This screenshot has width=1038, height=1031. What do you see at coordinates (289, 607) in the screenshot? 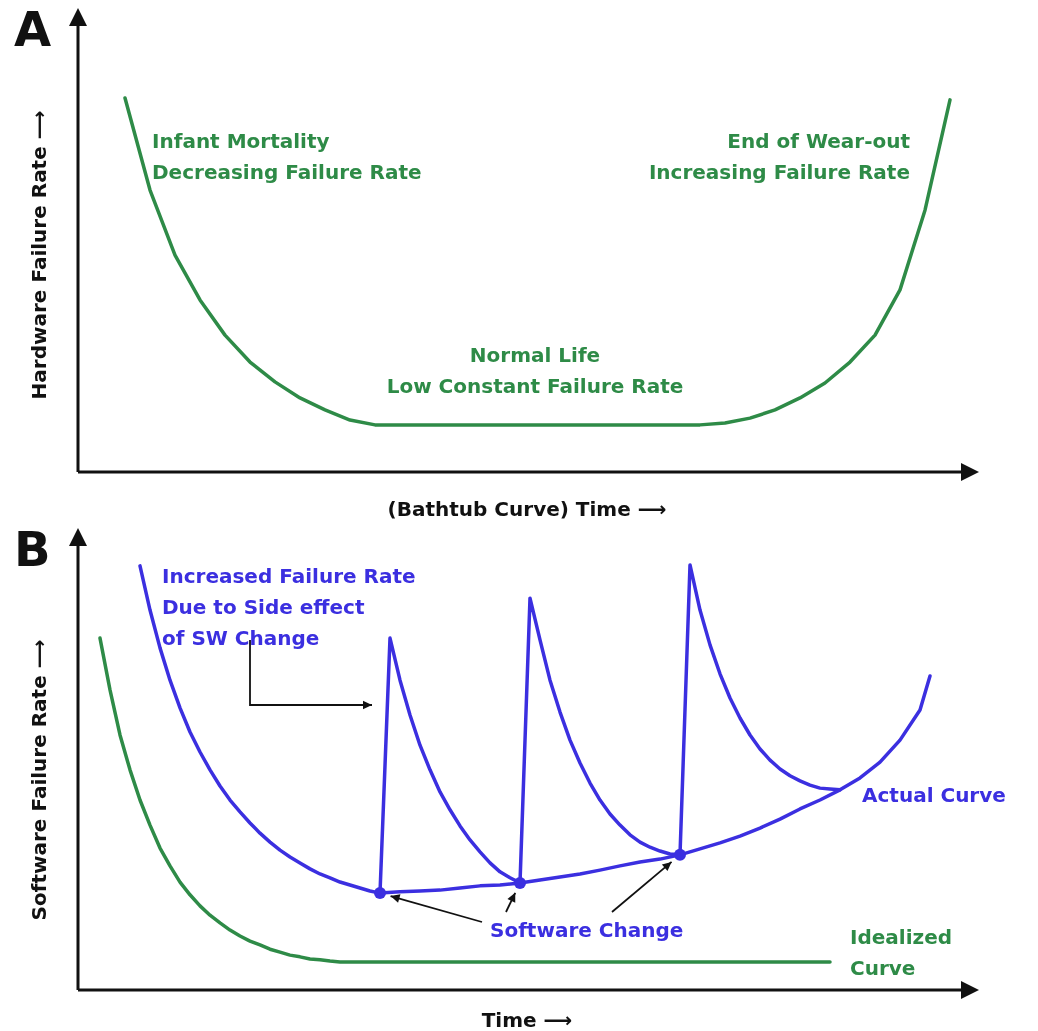
I see `annotation: Increased Failure Rate Due to Side effect of SW Change` at bounding box center [289, 607].